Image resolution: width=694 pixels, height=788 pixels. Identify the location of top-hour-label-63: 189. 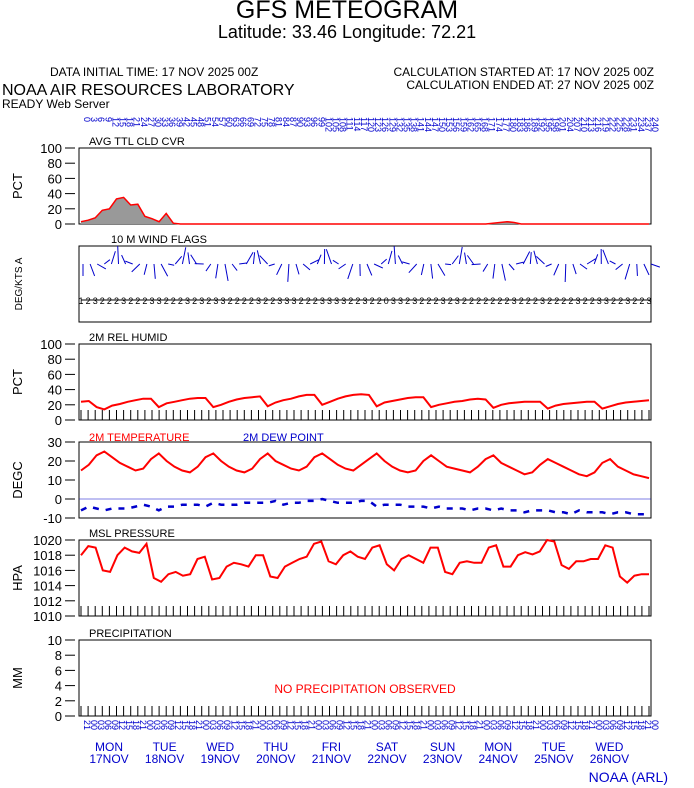
(534, 124).